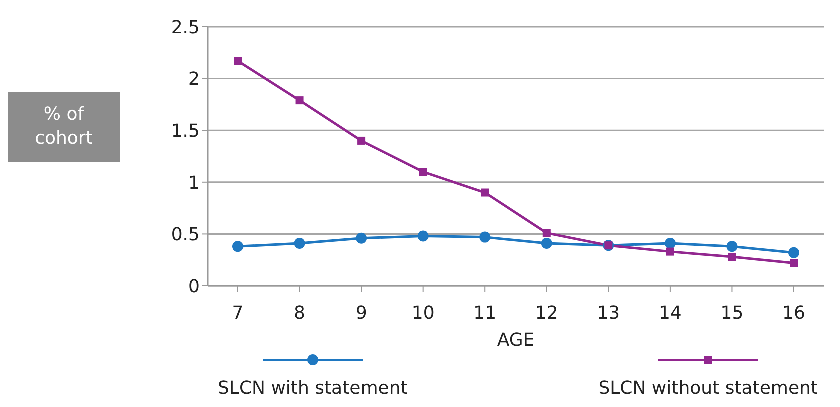  Describe the element at coordinates (64, 127) in the screenshot. I see `y-axis-title: % of cohort` at that location.